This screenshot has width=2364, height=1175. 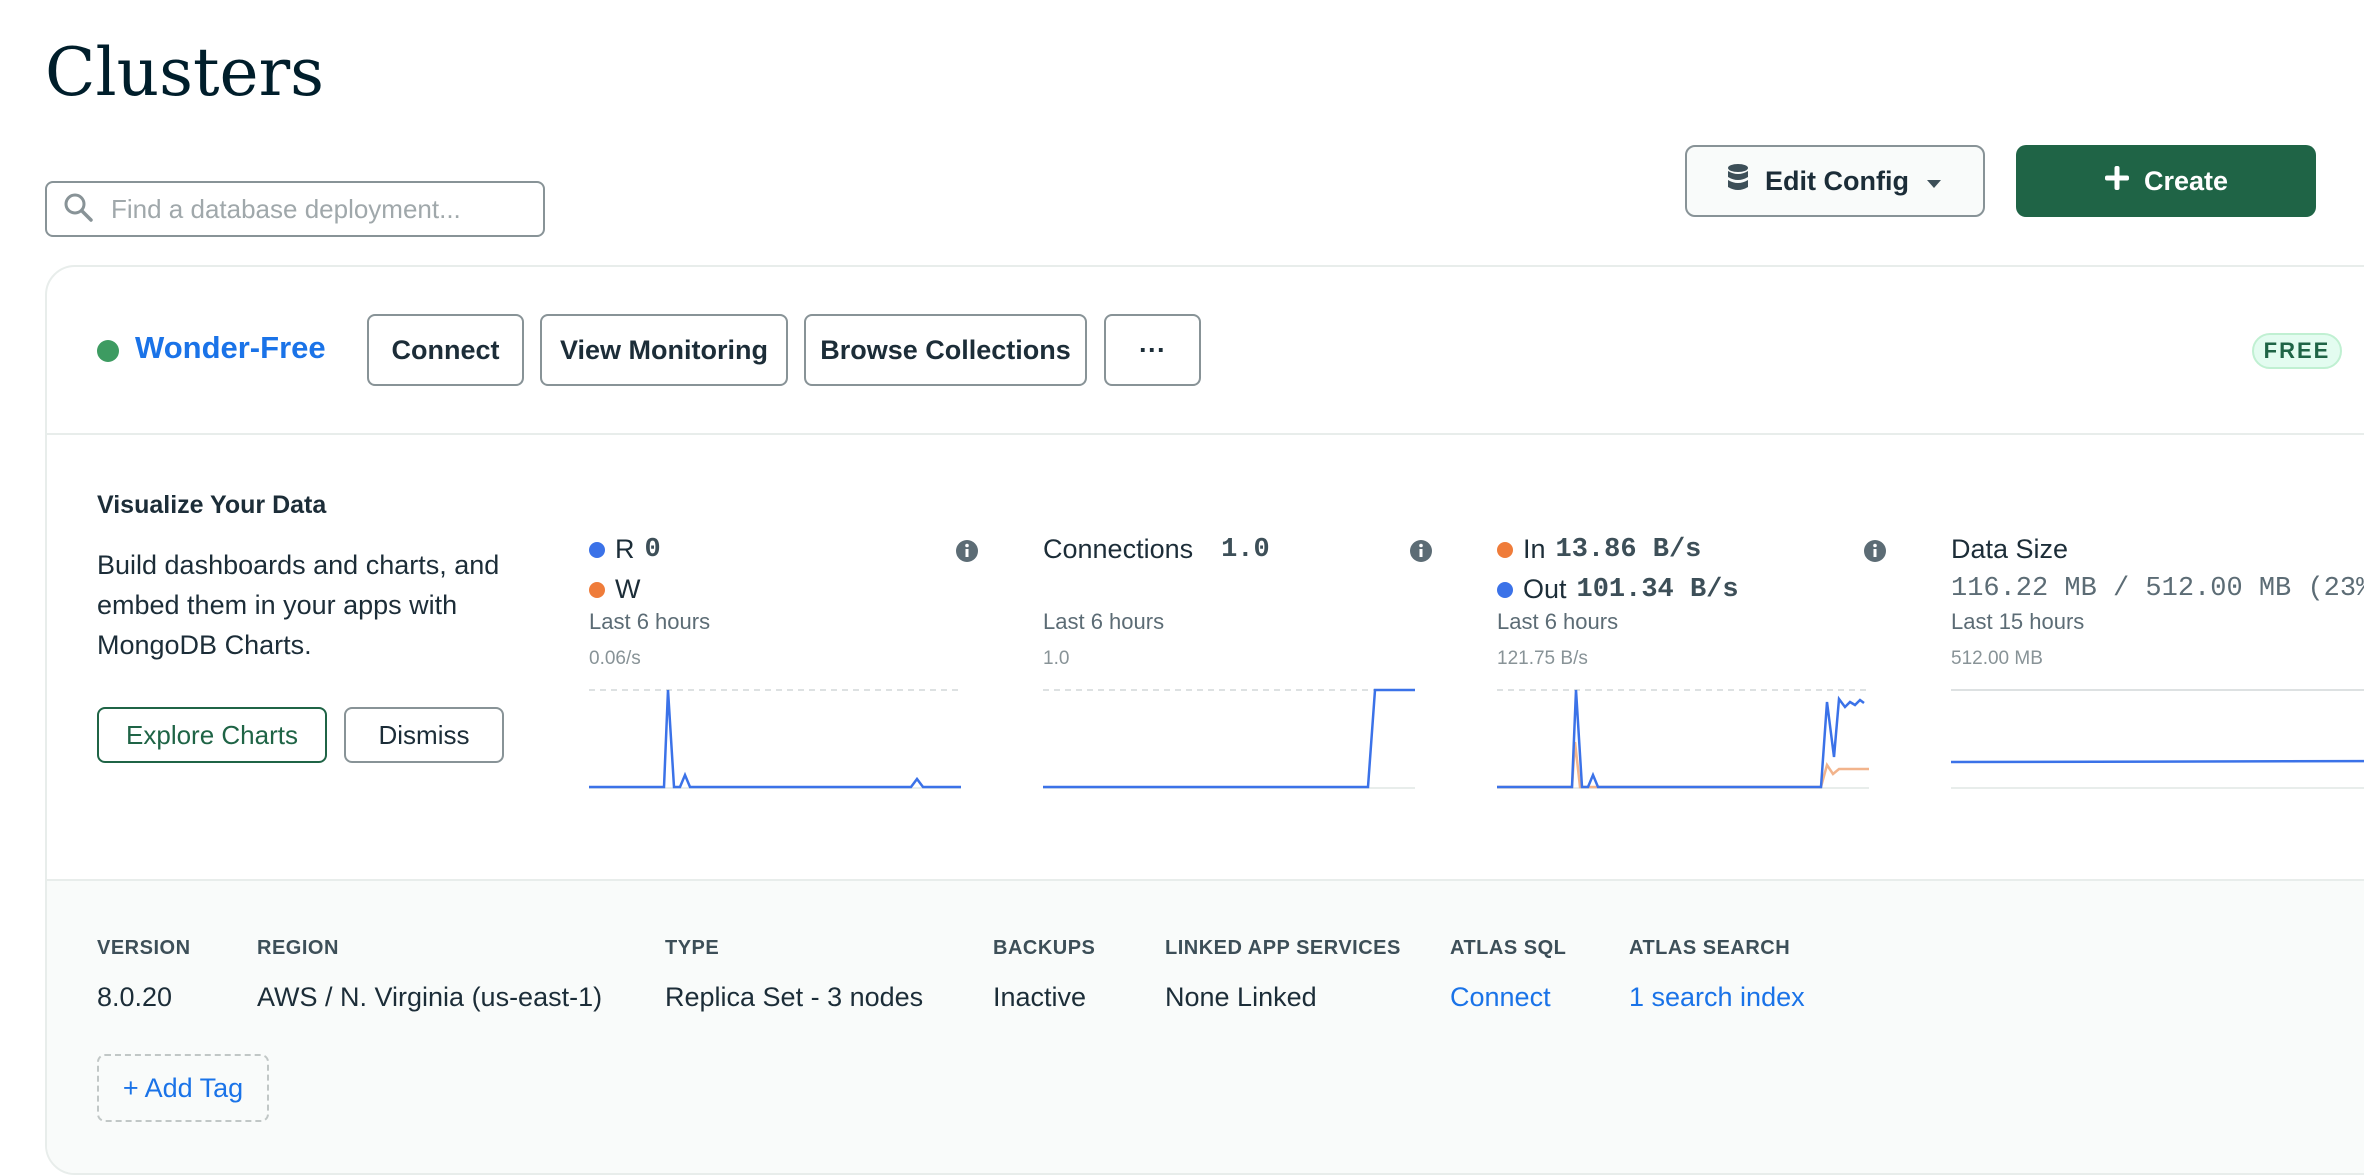 I want to click on r-label: R, so click(x=625, y=549).